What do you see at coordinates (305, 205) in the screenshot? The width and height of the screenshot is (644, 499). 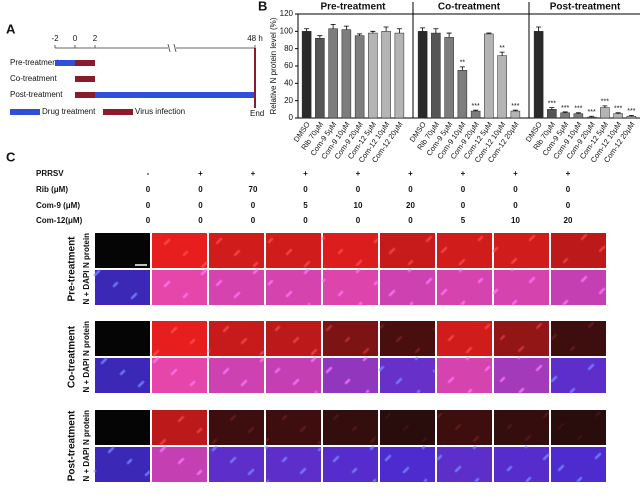 I see `condition-value: 5` at bounding box center [305, 205].